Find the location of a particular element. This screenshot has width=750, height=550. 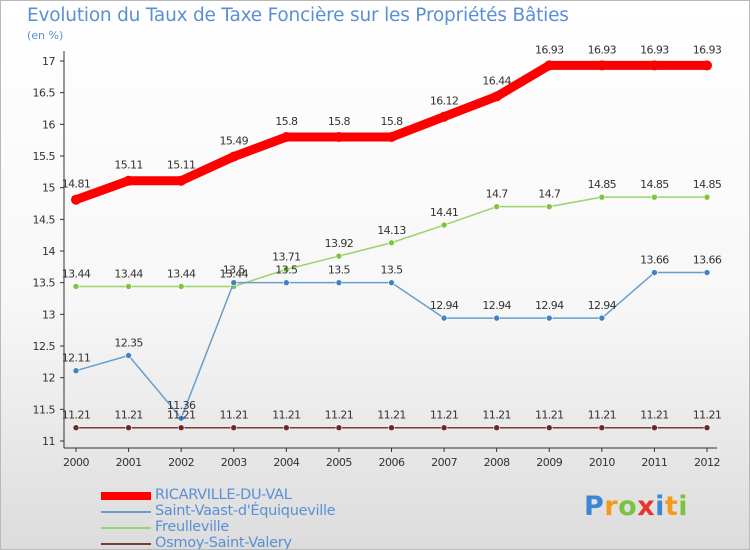

data-label-1: 12.11 is located at coordinates (76, 358).